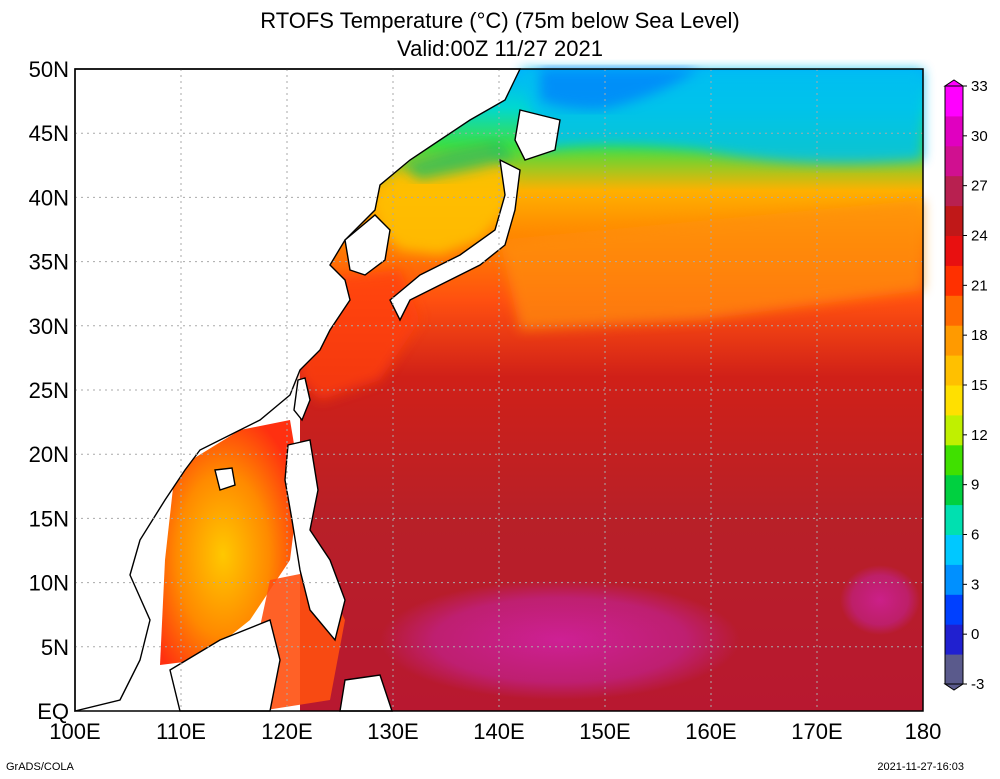  I want to click on lat-tick-label: 40N, so click(49, 197).